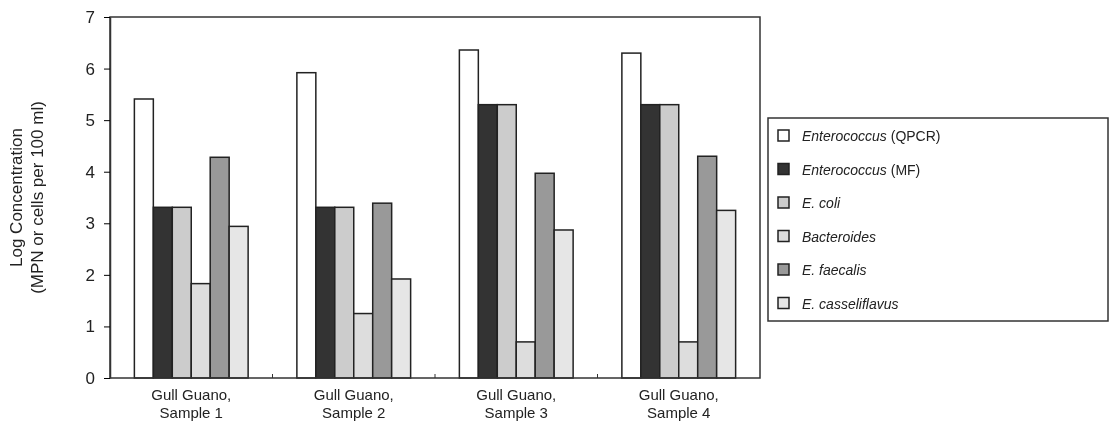  Describe the element at coordinates (871, 136) in the screenshot. I see `legend-label: Enterococcus (QPCR)` at that location.